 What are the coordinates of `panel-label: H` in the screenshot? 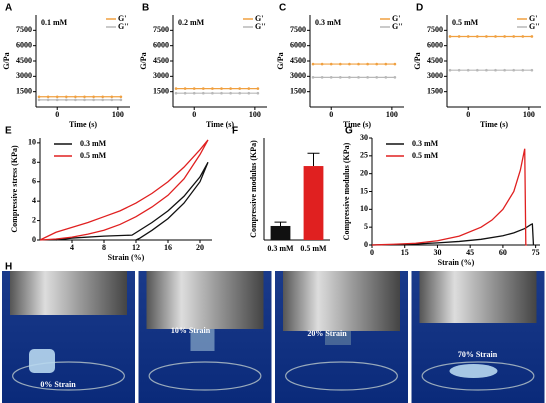 It's located at (8, 267).